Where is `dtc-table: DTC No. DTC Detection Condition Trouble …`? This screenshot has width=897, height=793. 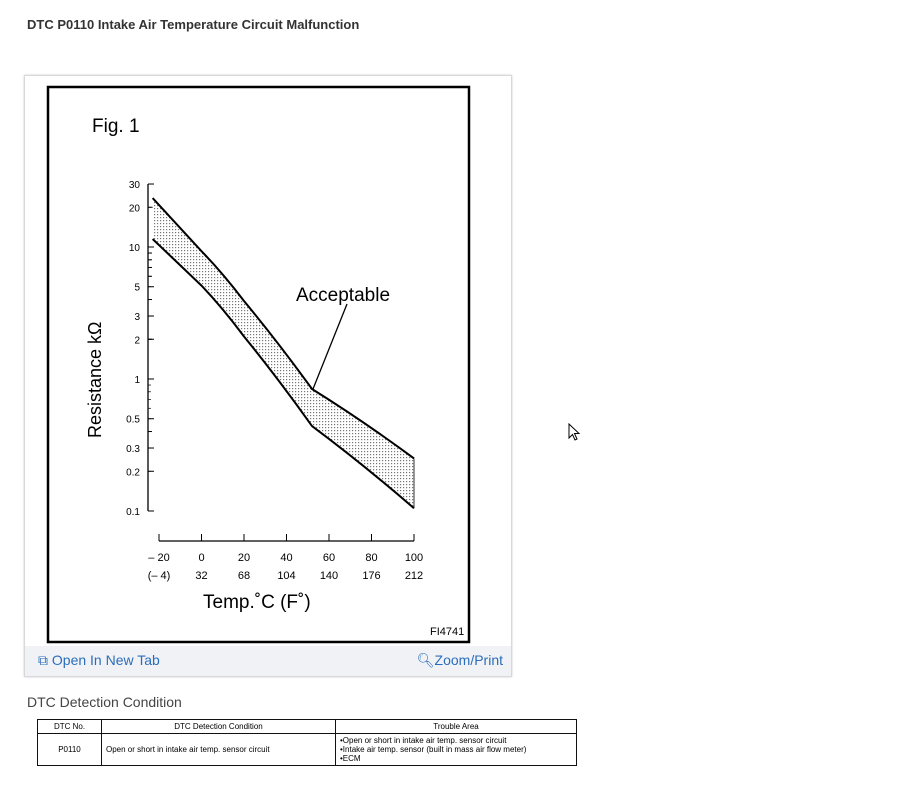
dtc-table: DTC No. DTC Detection Condition Trouble … is located at coordinates (307, 742).